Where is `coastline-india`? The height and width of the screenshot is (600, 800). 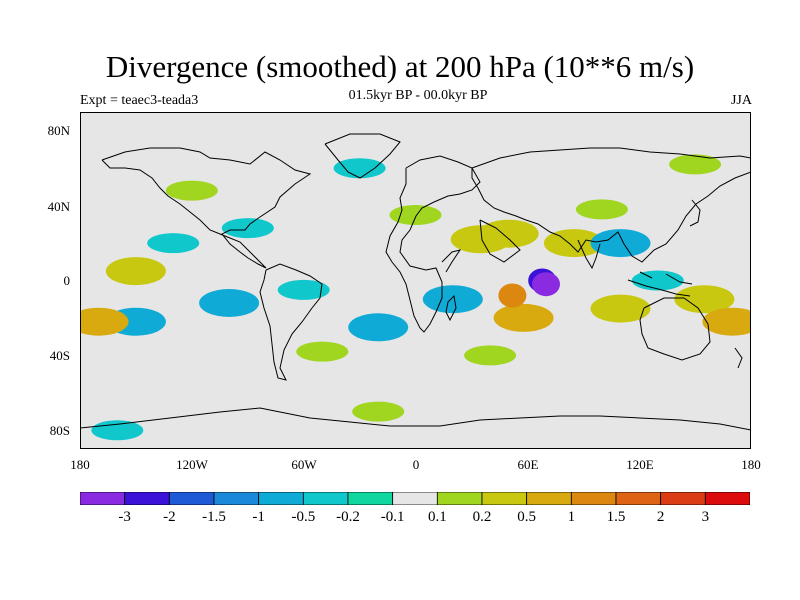 coastline-india is located at coordinates (589, 254).